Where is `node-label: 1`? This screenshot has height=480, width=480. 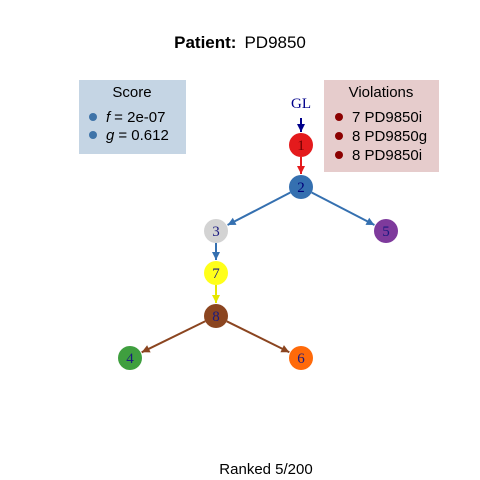 node-label: 1 is located at coordinates (301, 146).